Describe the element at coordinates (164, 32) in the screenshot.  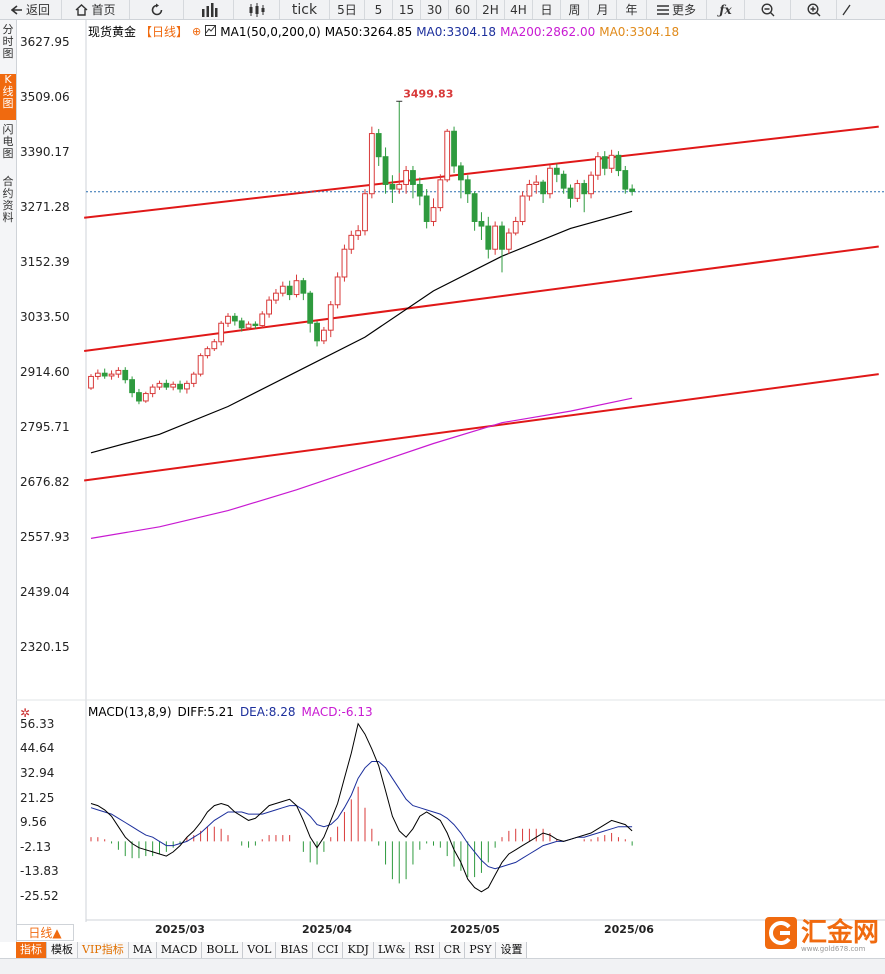
I see `period-label: 【日线】` at that location.